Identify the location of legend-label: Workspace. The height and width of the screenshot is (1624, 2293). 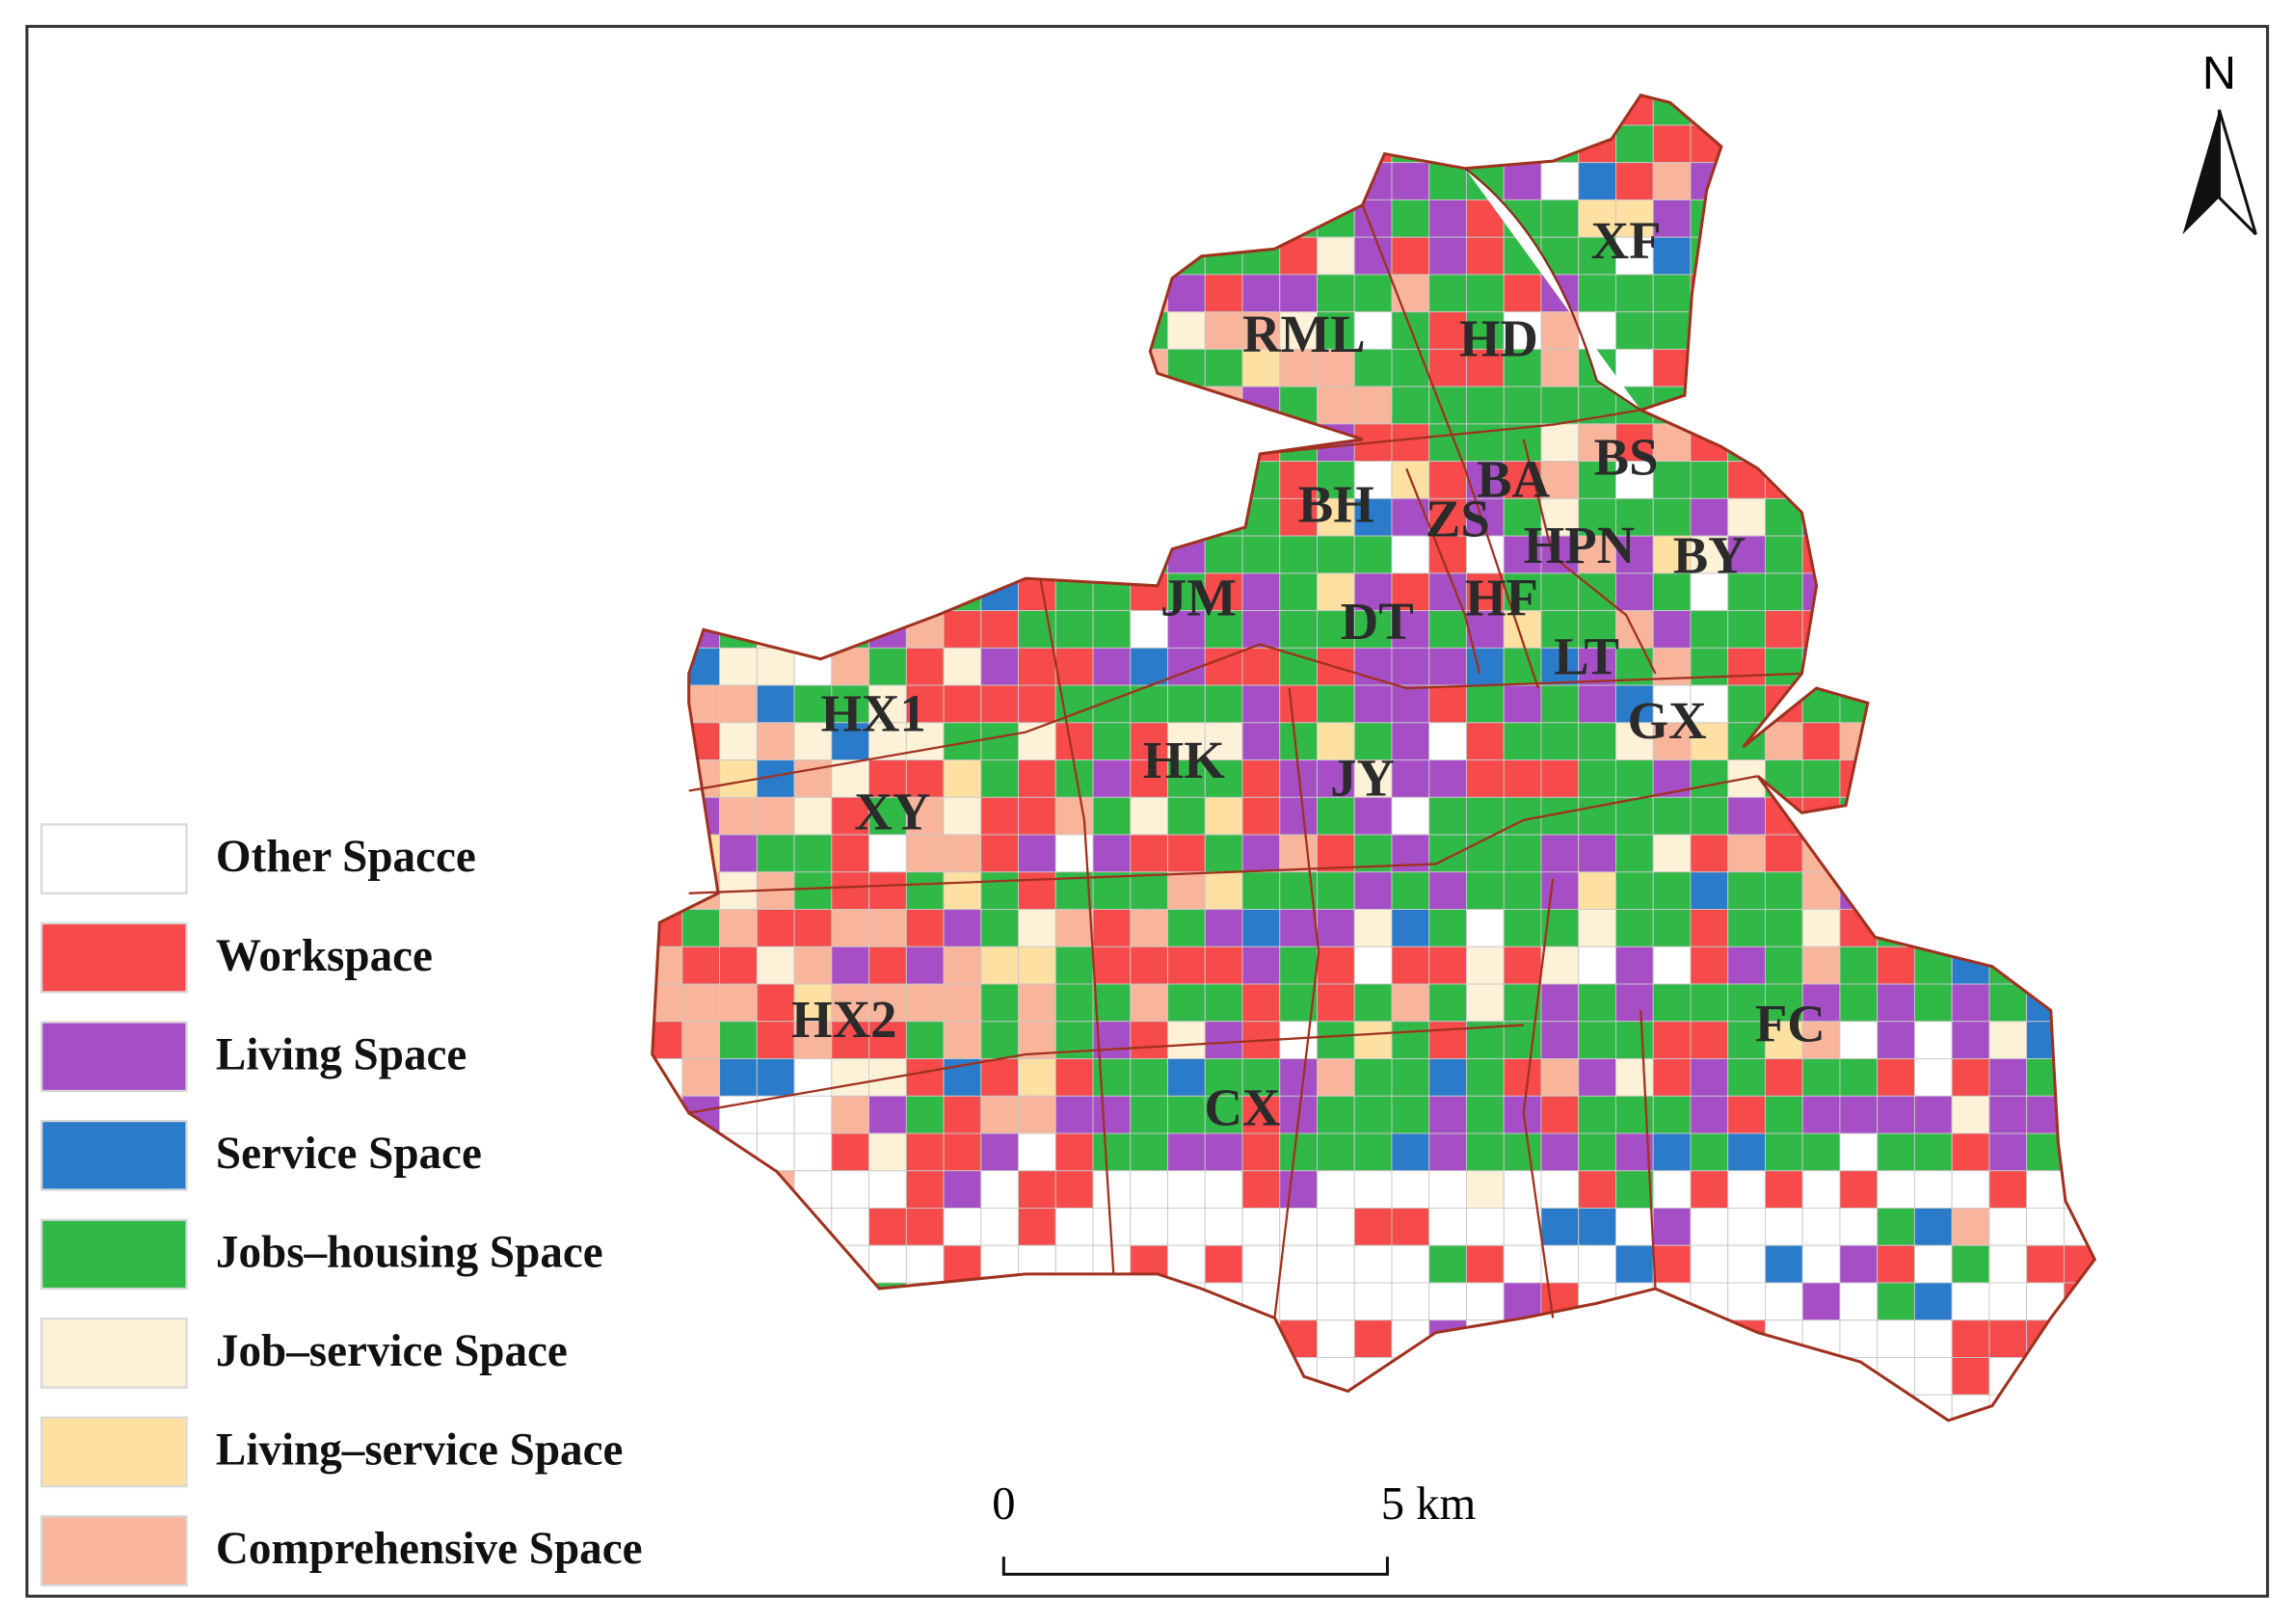
(325, 956).